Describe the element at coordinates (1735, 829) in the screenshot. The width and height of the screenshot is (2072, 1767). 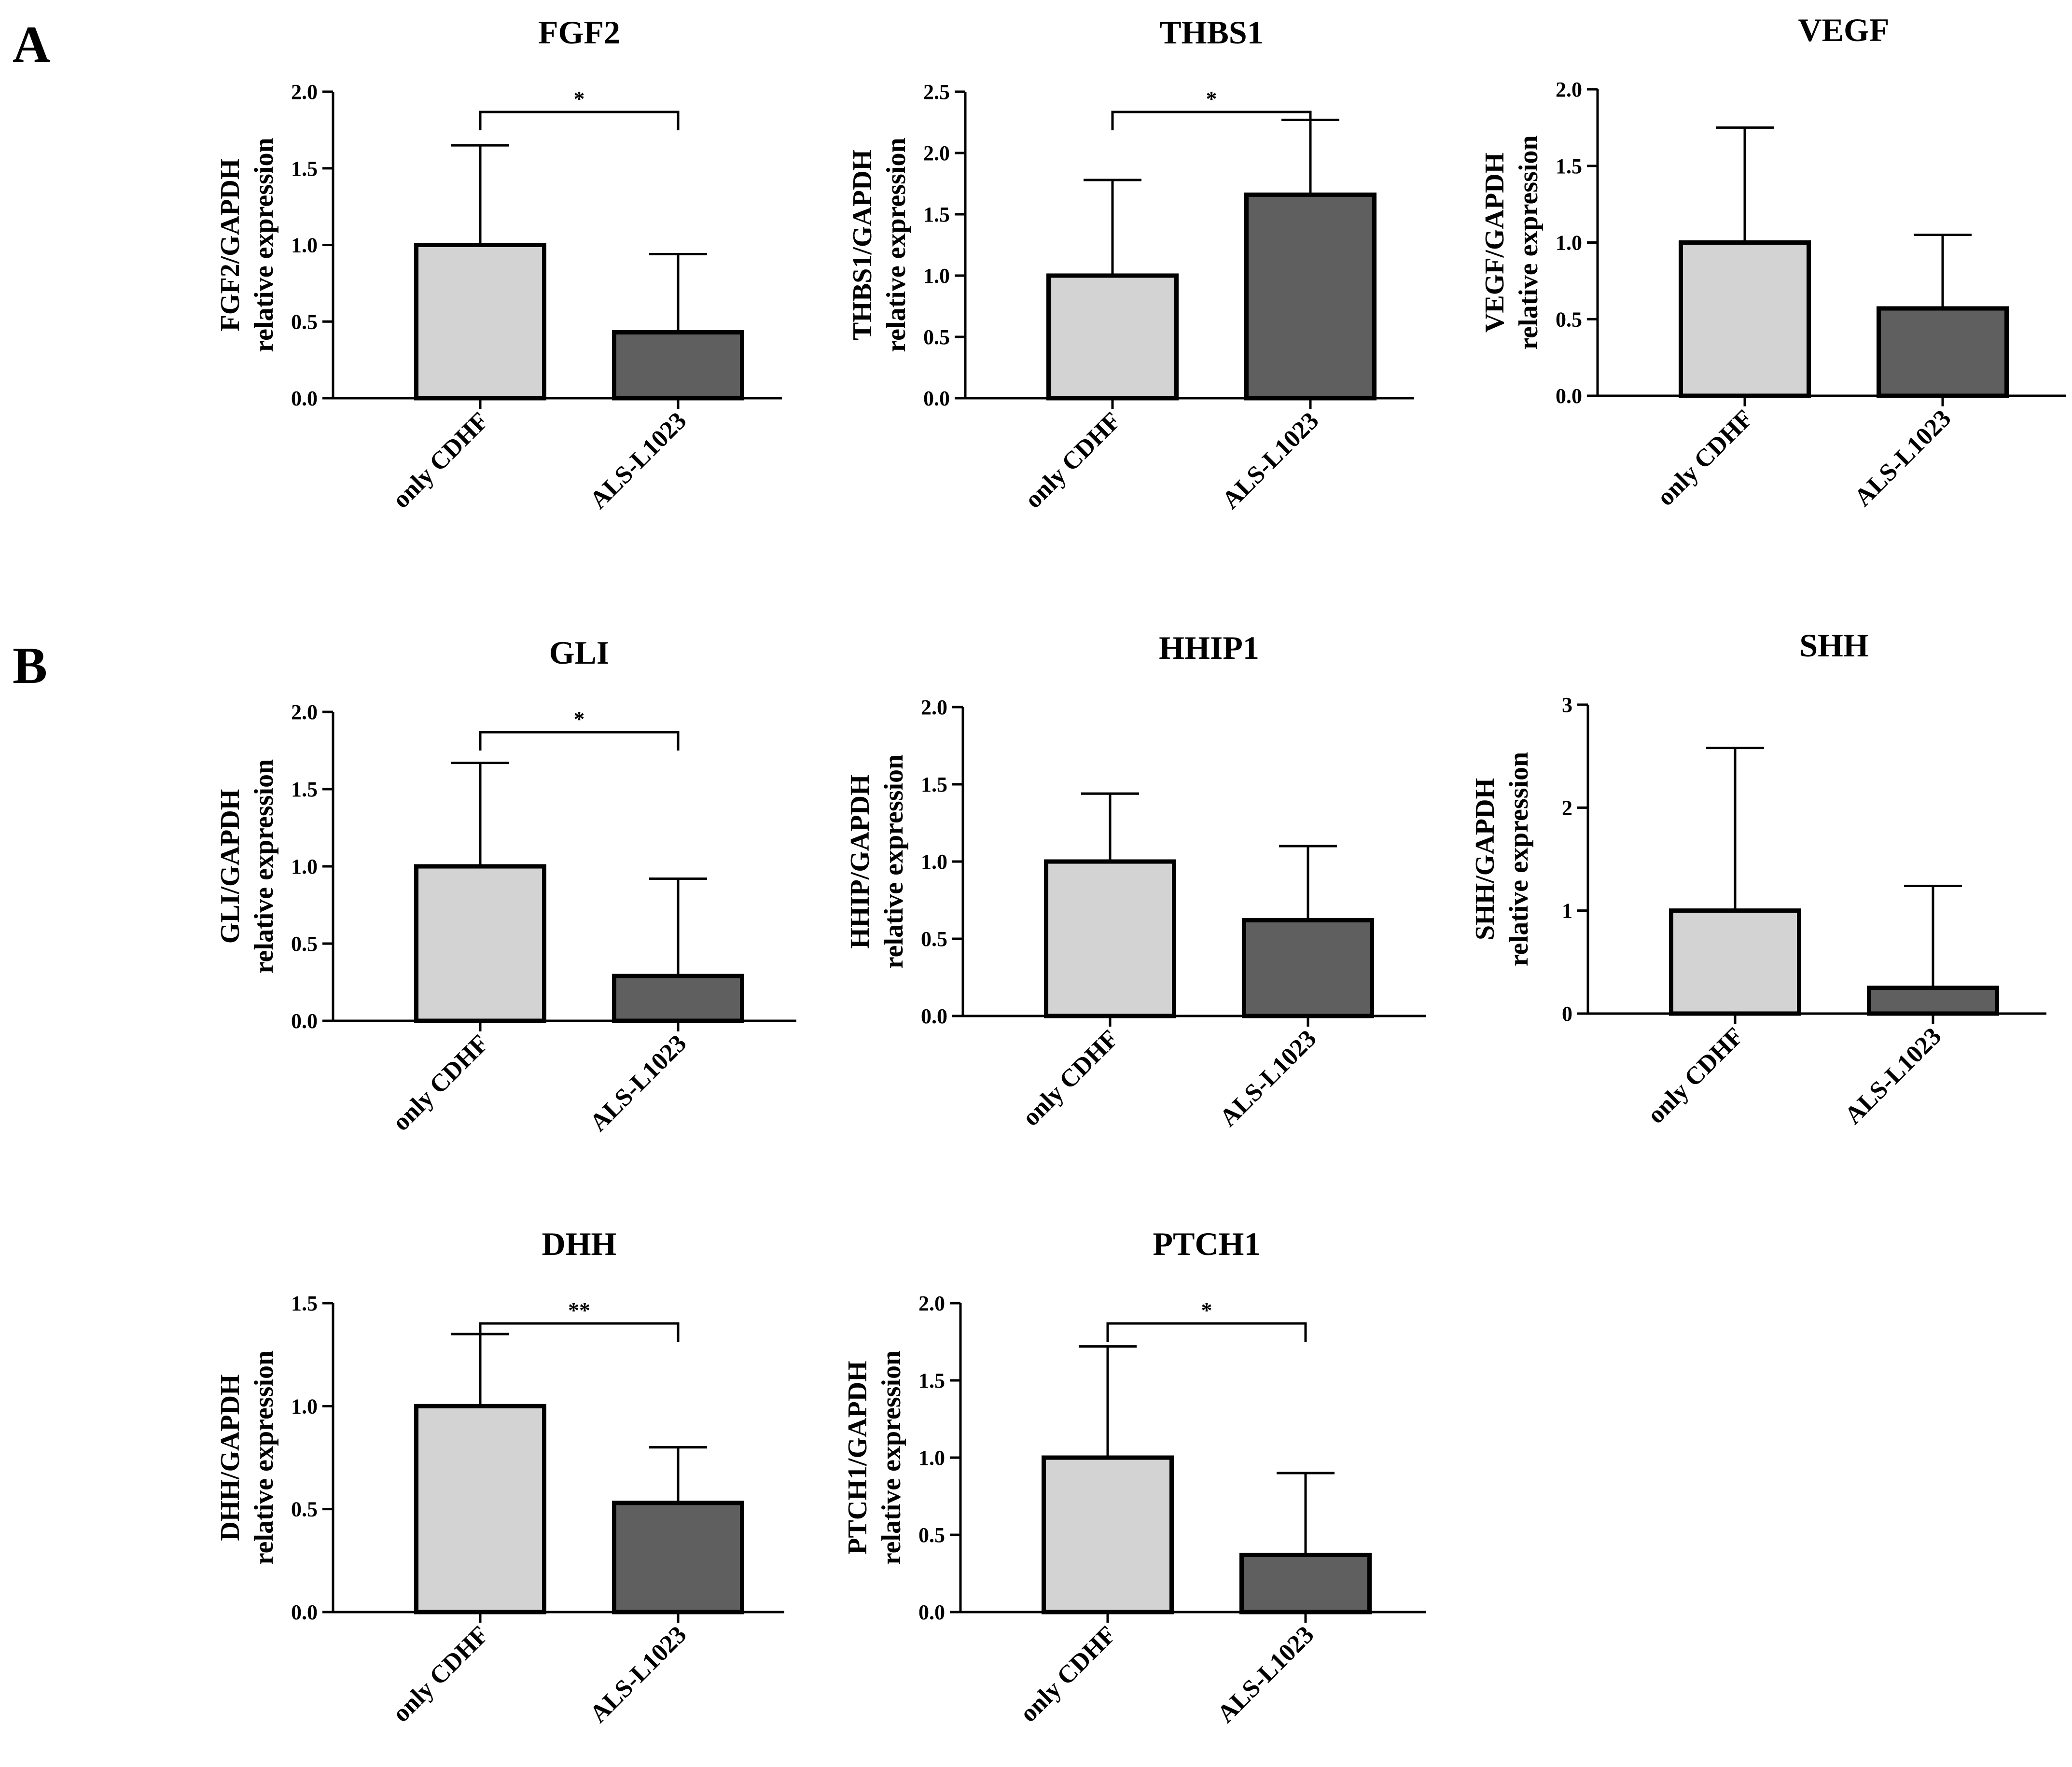
I see `error-bar-shh-only-cdhf` at that location.